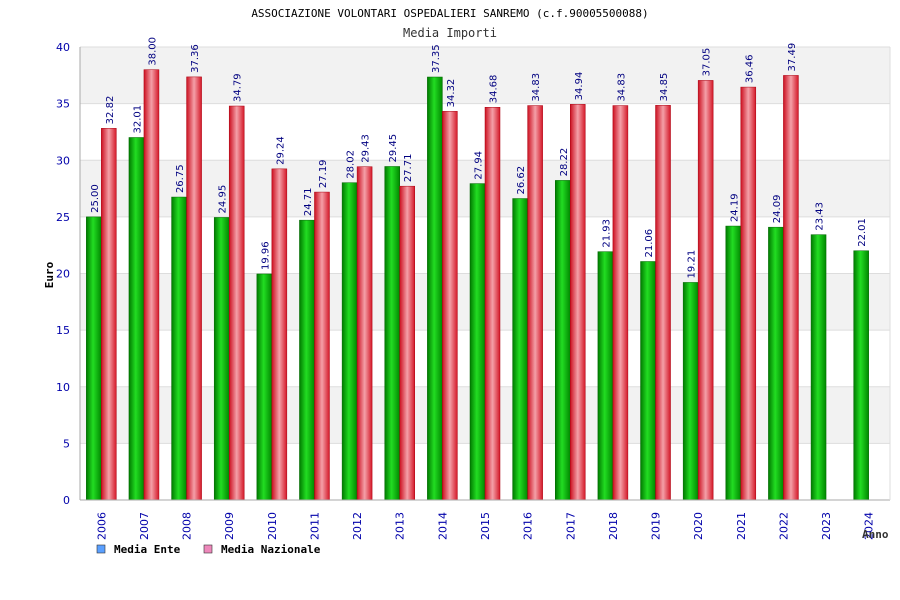 Image resolution: width=900 pixels, height=600 pixels. What do you see at coordinates (187, 526) in the screenshot?
I see `x-tick-label: 2008` at bounding box center [187, 526].